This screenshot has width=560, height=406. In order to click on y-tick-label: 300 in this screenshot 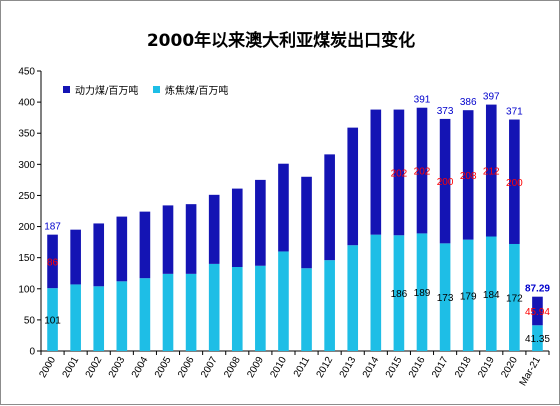, I will do `click(26, 165)`.